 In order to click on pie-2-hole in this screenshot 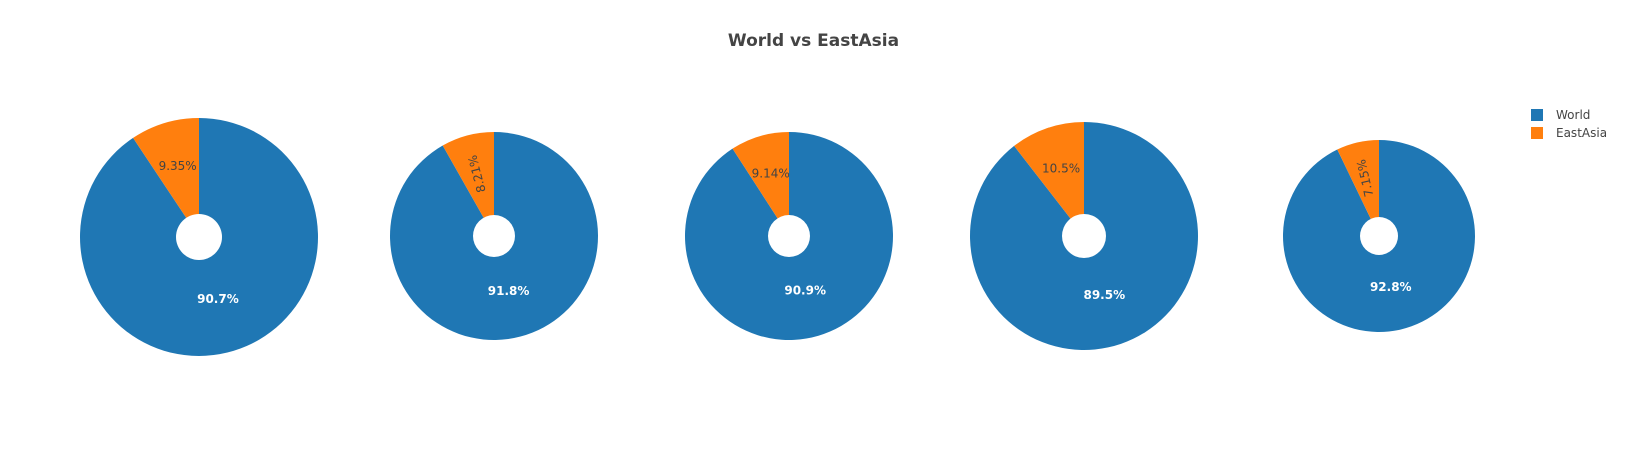, I will do `click(494, 236)`.